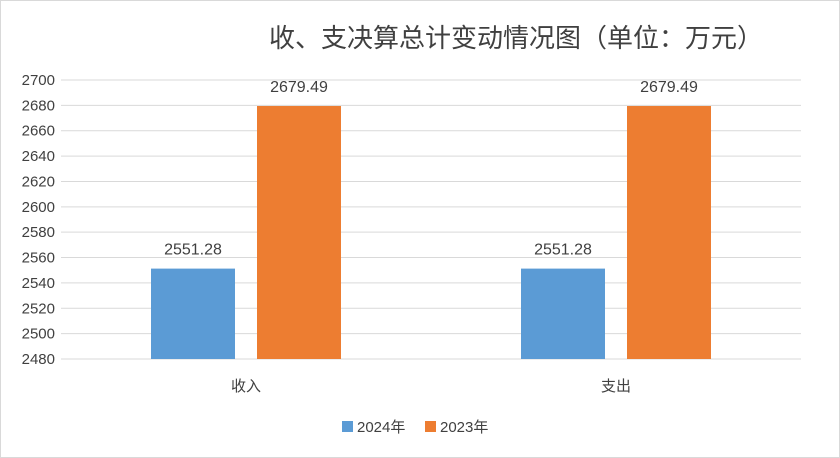 The height and width of the screenshot is (458, 840). I want to click on y-tick-label: 2540, so click(38, 283).